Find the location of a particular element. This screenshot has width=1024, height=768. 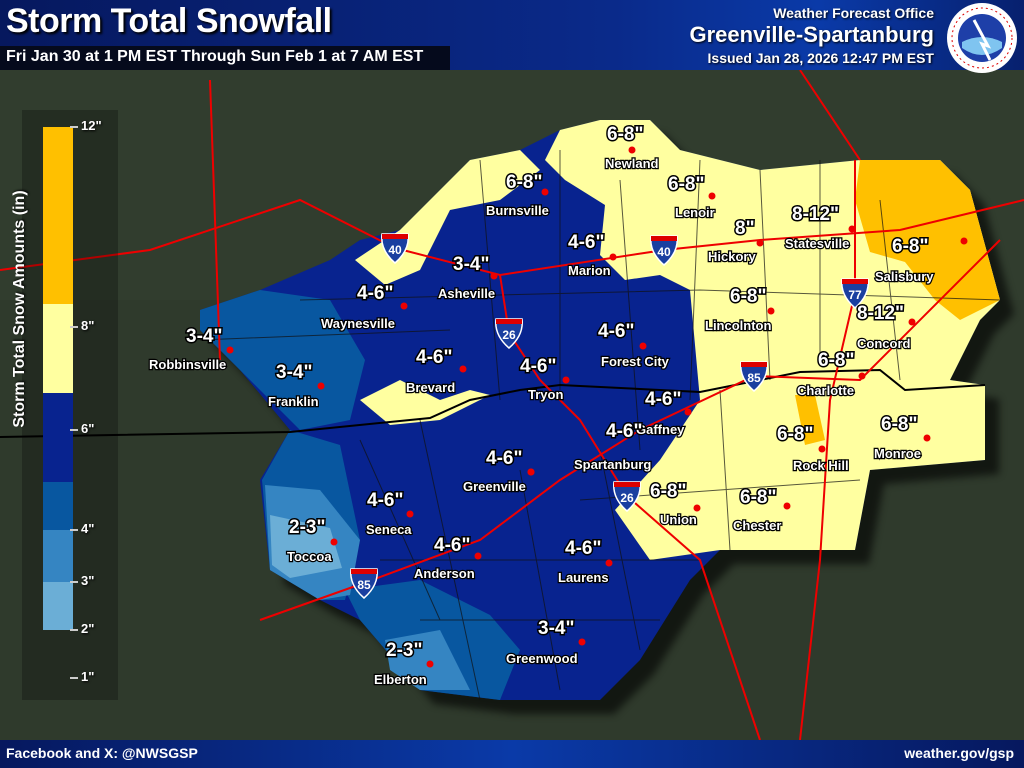

city-marker: 6-8" Monroe is located at coordinates (902, 437).